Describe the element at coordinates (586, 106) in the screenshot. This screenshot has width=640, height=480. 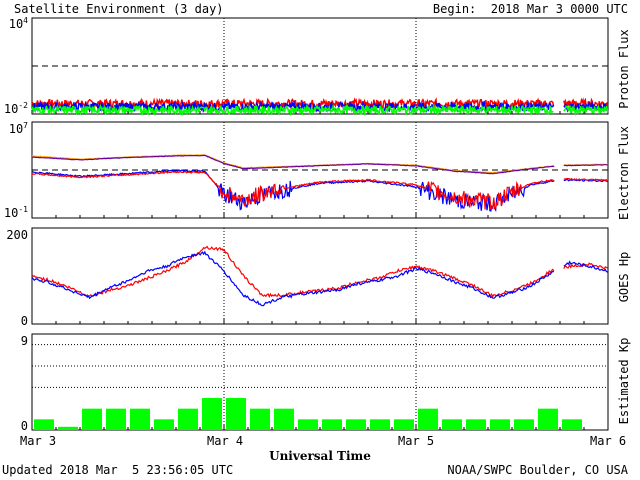
I see `proton-series-blue` at that location.